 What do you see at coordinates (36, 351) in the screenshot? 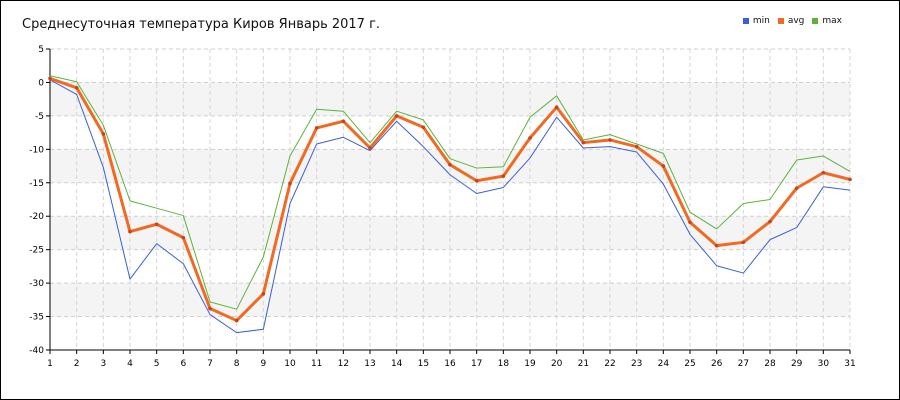
I see `y-tick-label: -40` at bounding box center [36, 351].